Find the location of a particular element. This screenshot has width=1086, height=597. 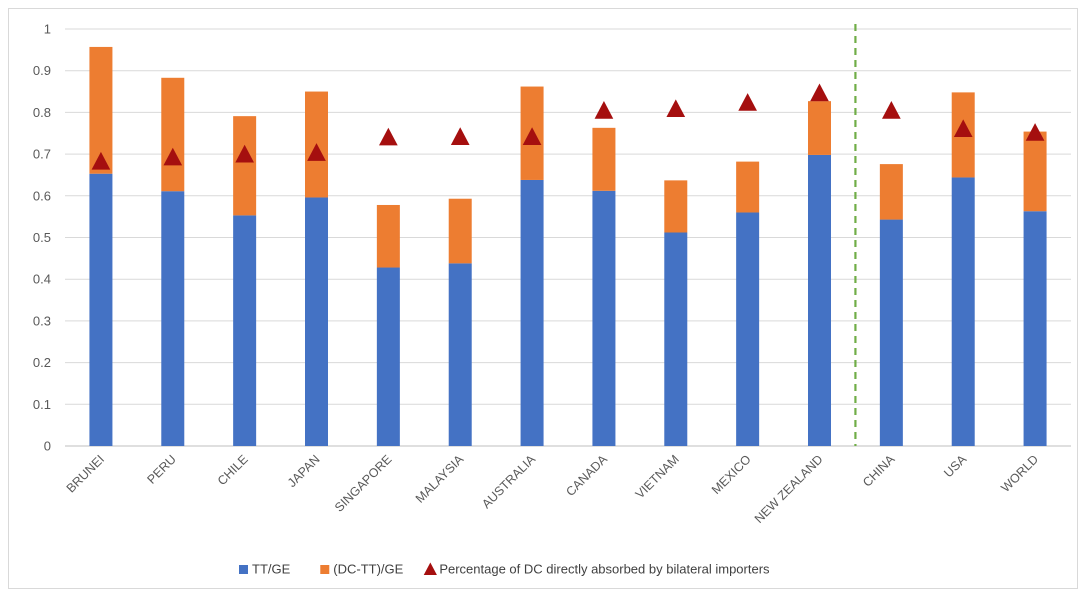

bar-dctt-malaysia is located at coordinates (460, 231).